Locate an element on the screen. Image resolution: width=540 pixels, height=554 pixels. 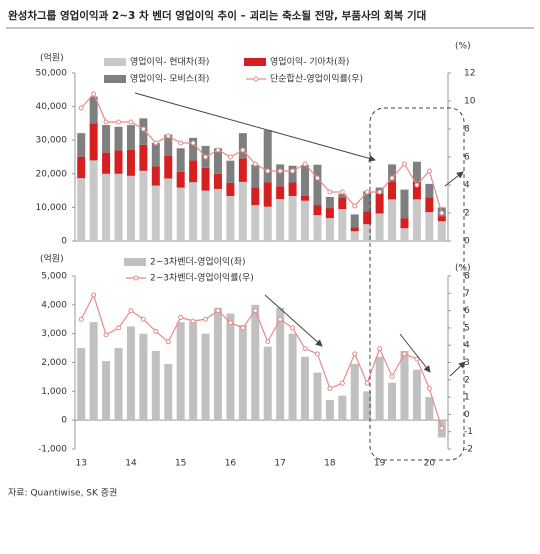
y-tick-label: 0 is located at coordinates (64, 242).